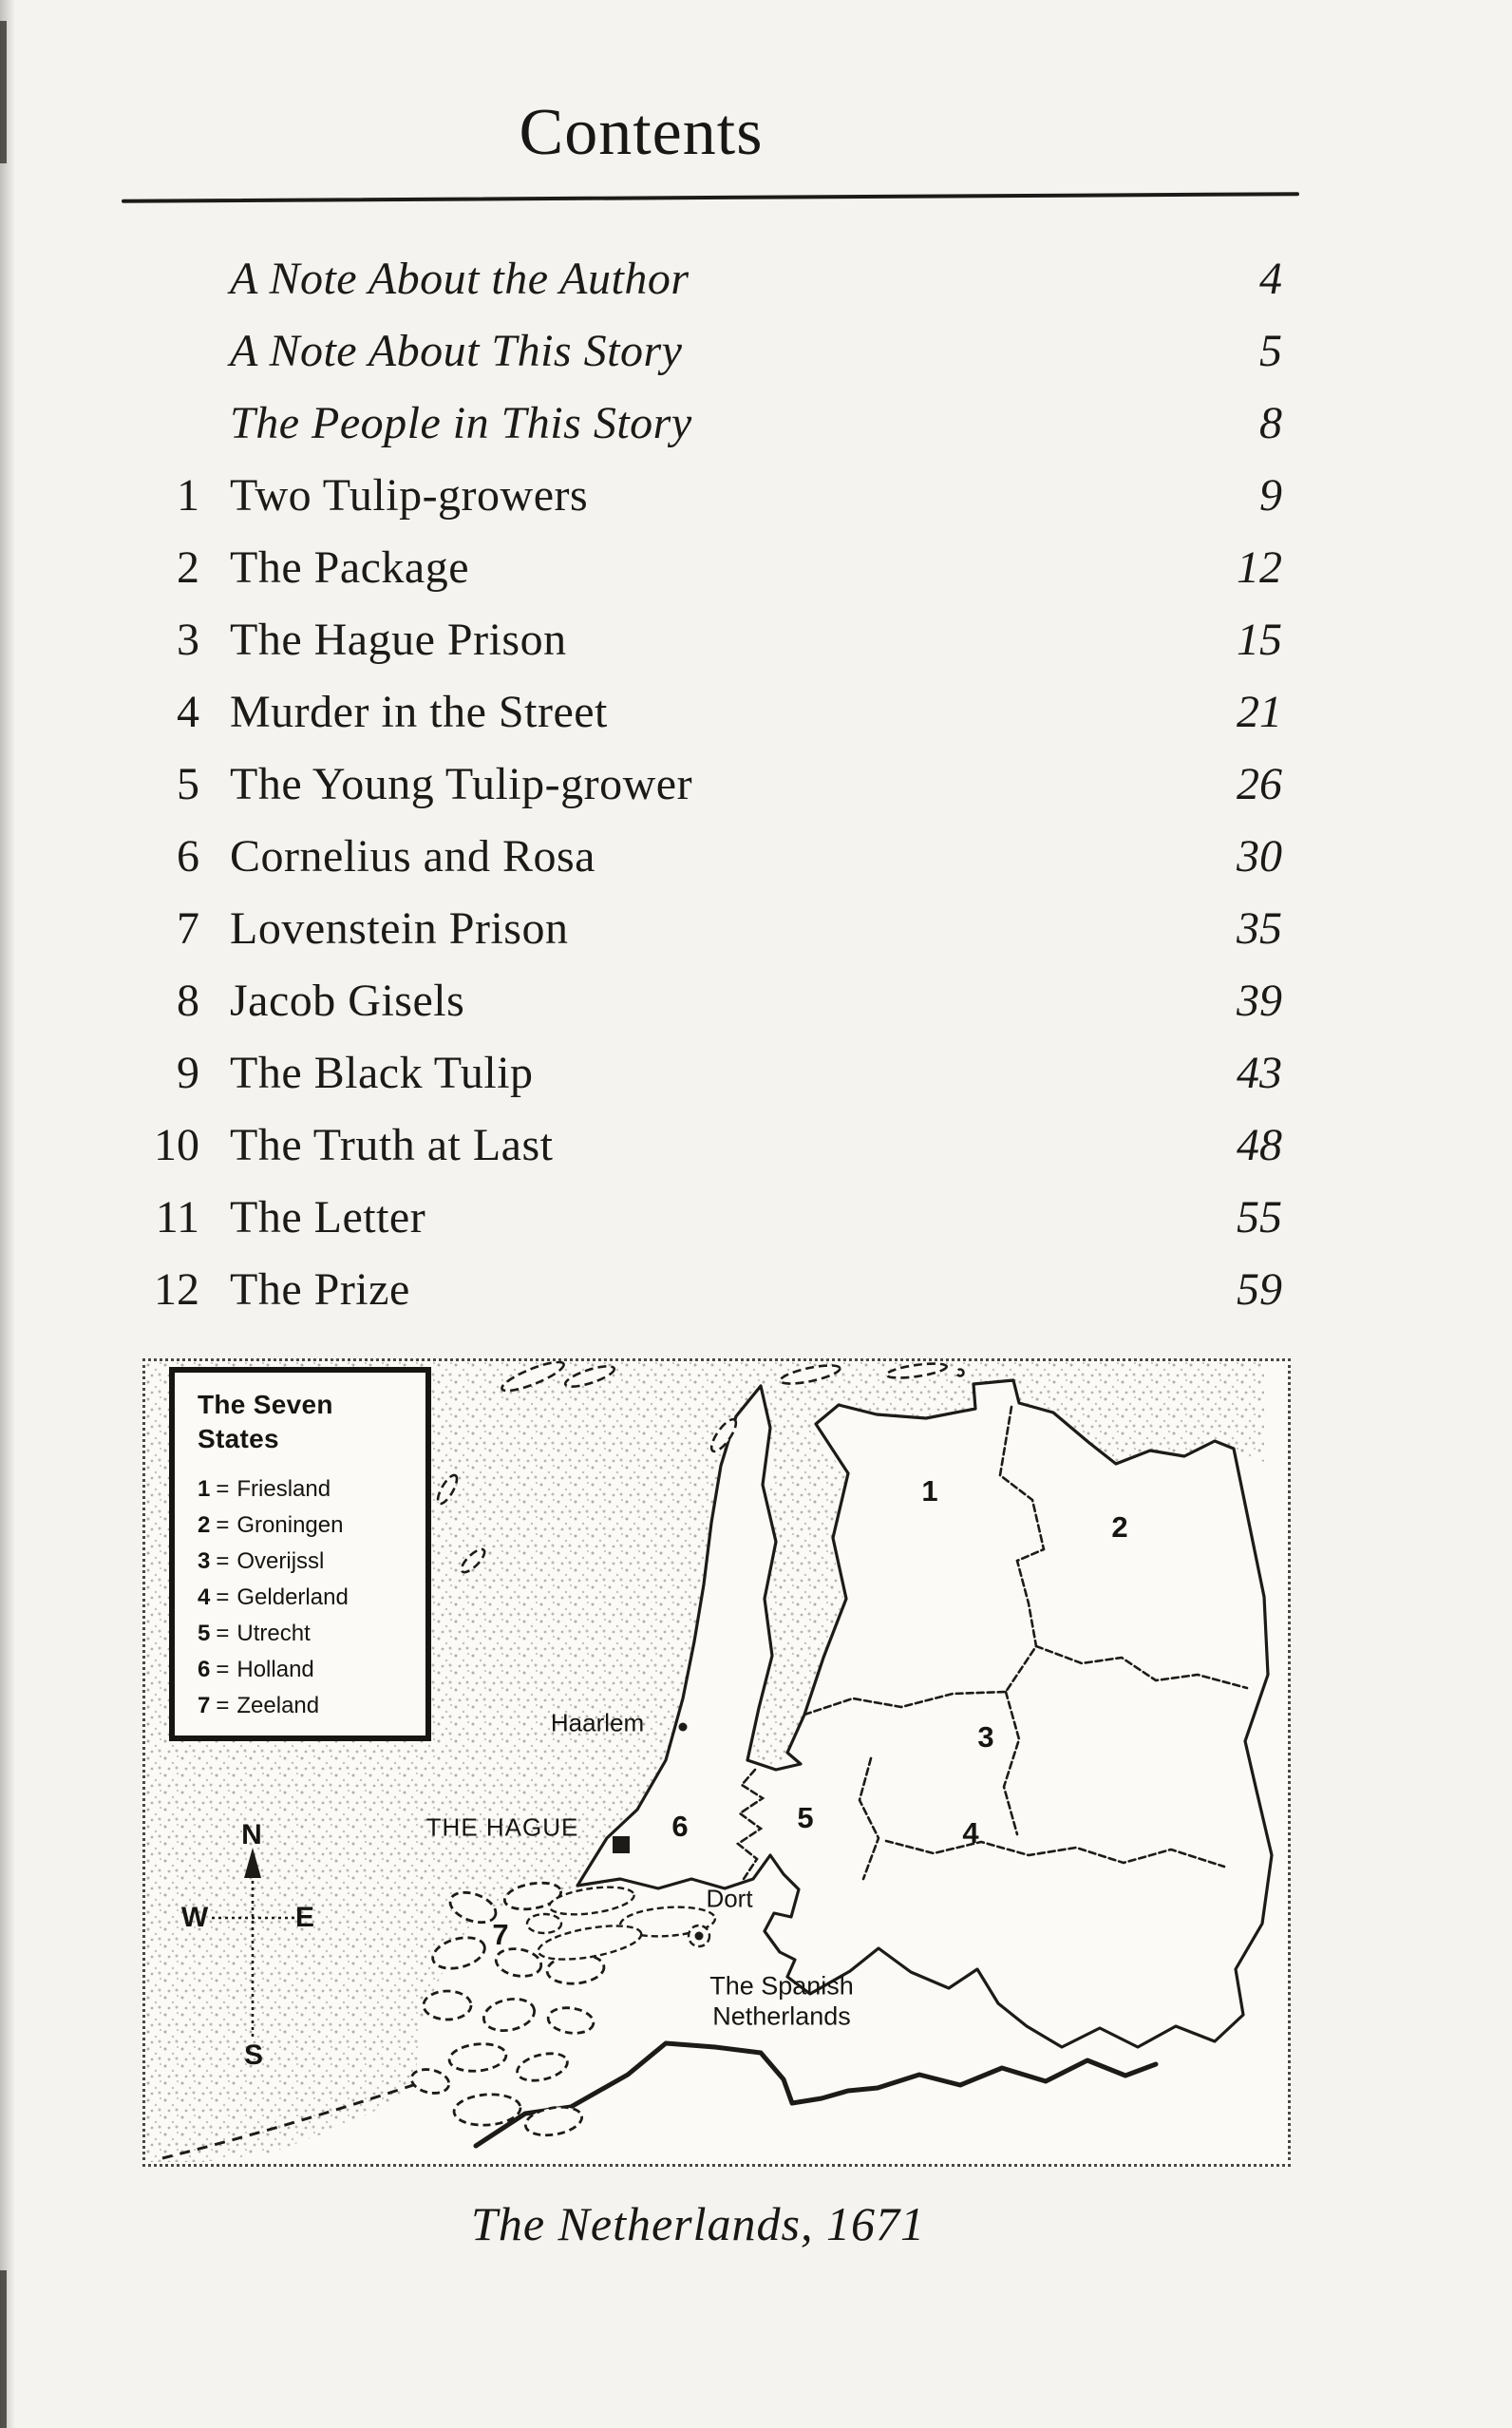 Image resolution: width=1512 pixels, height=2428 pixels. Describe the element at coordinates (188, 712) in the screenshot. I see `toc-chapter-number: 4` at that location.